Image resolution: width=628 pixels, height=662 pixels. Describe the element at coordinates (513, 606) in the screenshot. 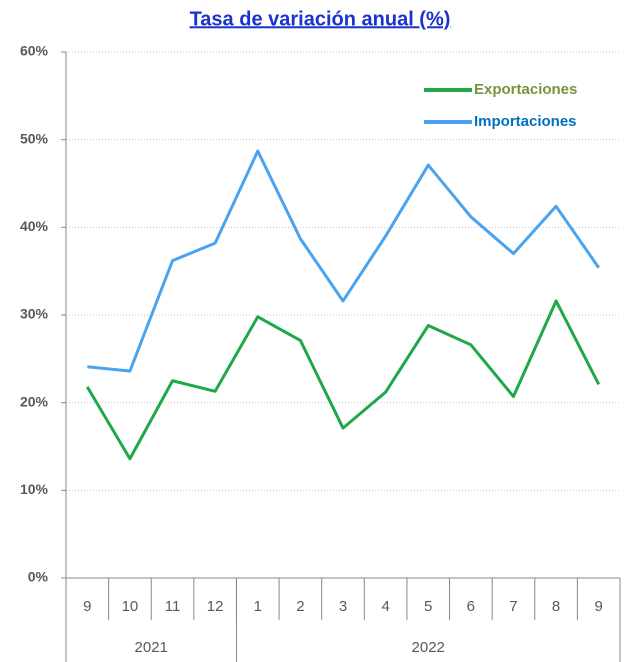

I see `x-tick-label: 7` at that location.